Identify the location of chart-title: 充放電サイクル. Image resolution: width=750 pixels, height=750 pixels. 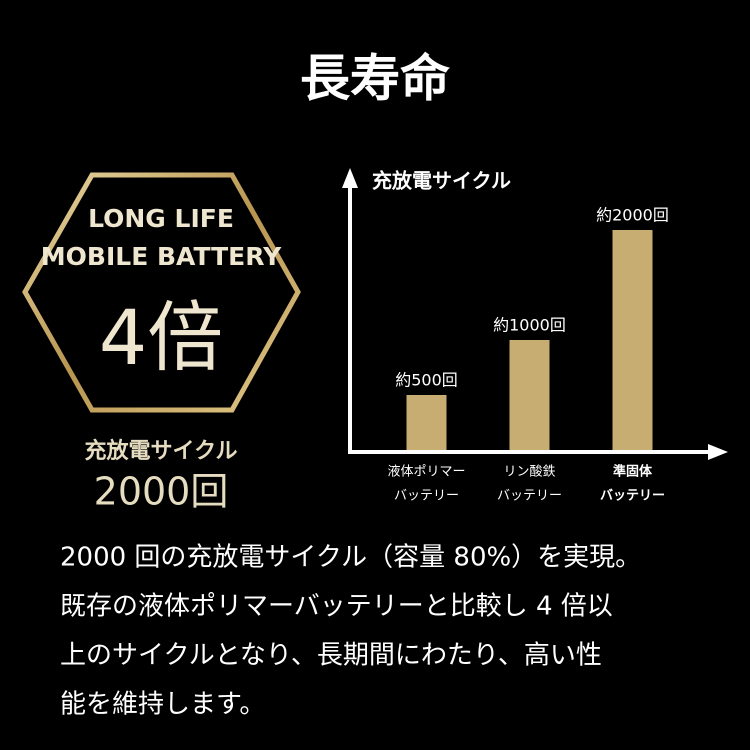
(441, 181).